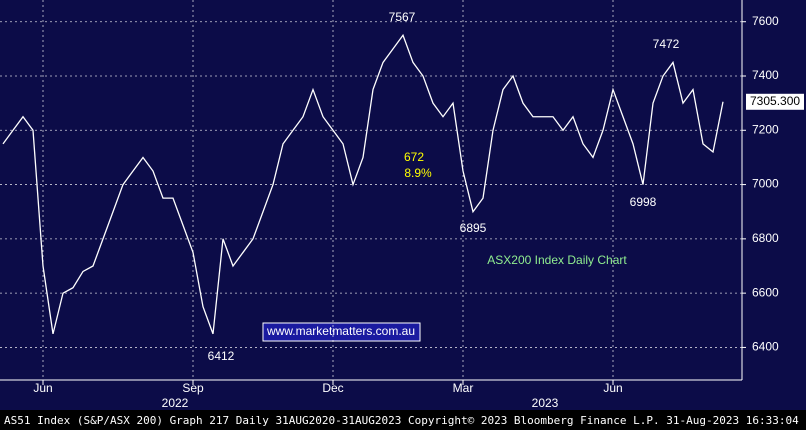 The height and width of the screenshot is (430, 806). I want to click on annotation: 6412, so click(221, 356).